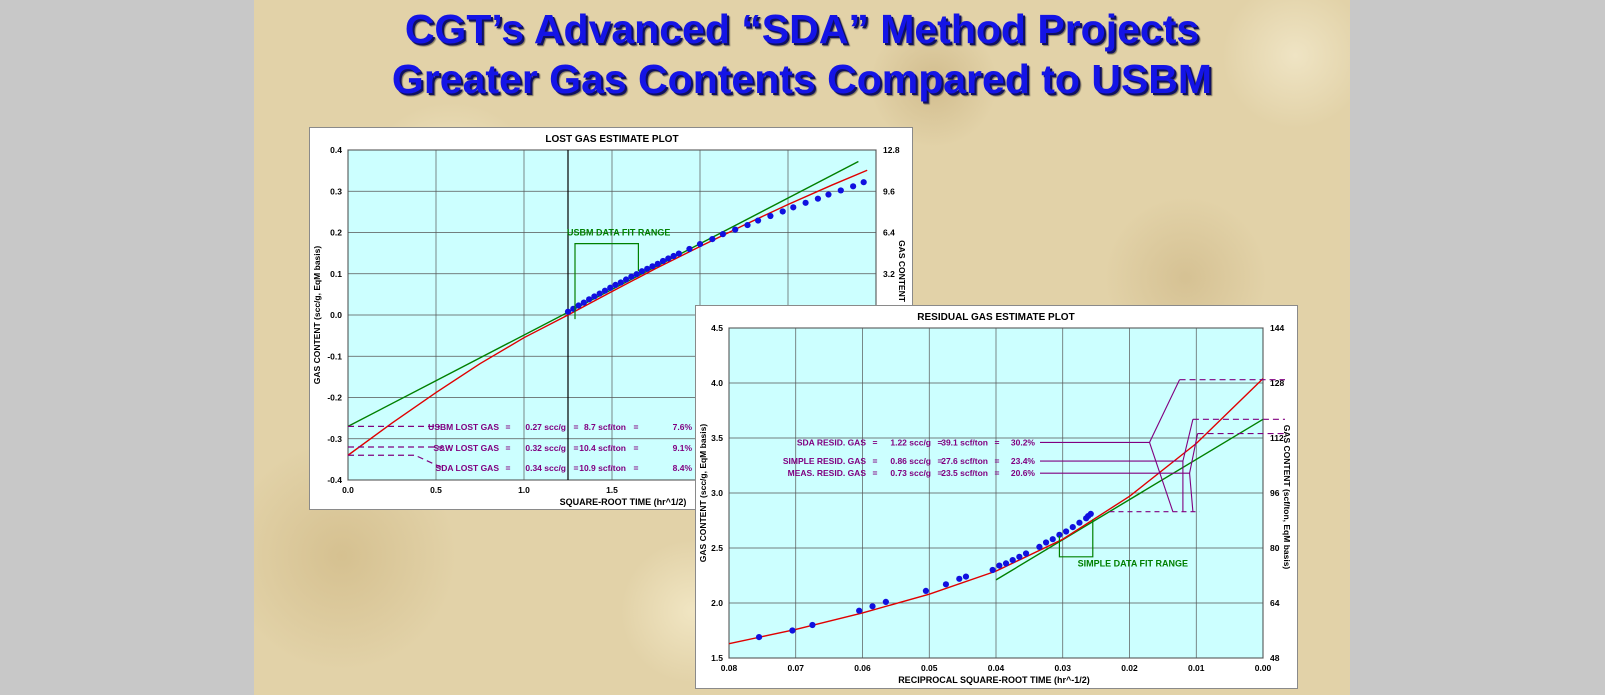 This screenshot has width=1605, height=695. I want to click on lost-y-tick-label: -0.1, so click(334, 356).